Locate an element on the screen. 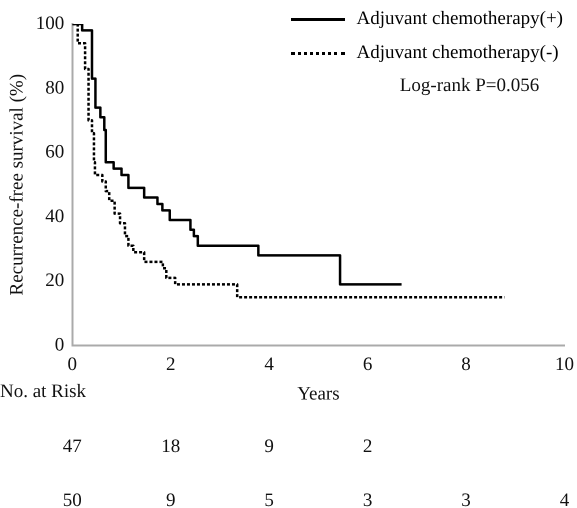 The image size is (577, 508). y-tick-label: 100 is located at coordinates (50, 23).